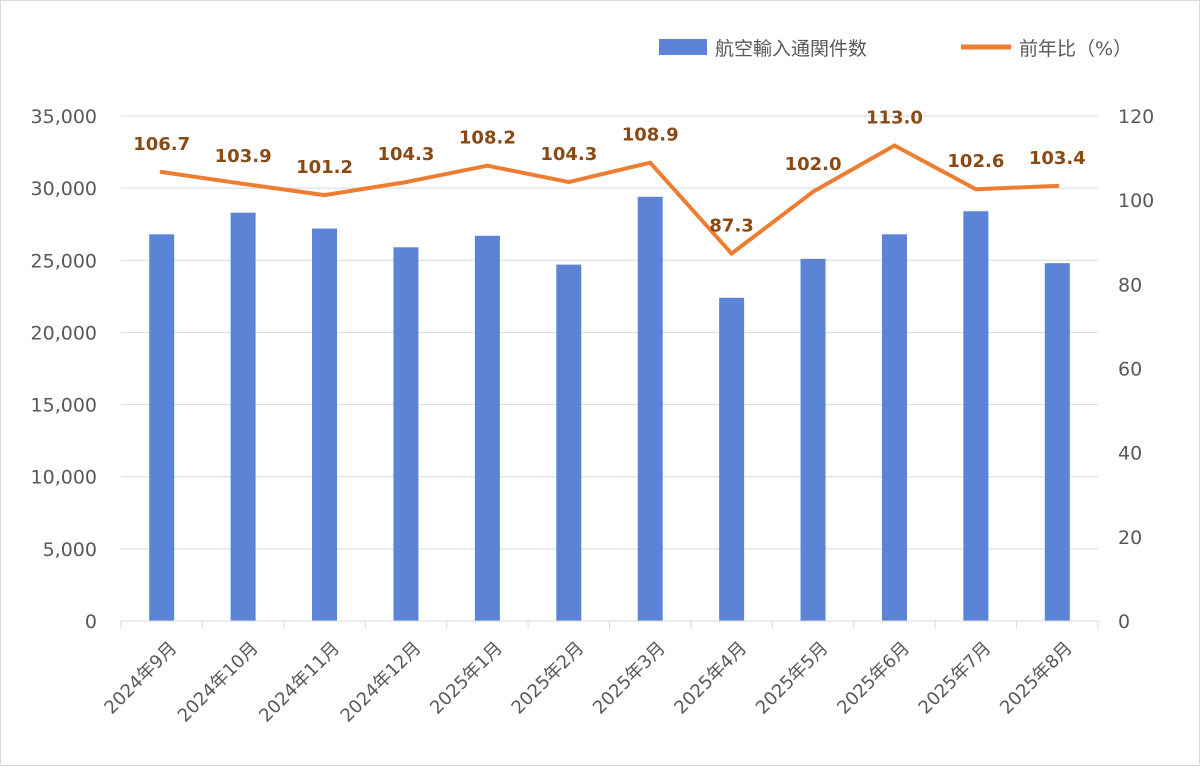  Describe the element at coordinates (710, 678) in the screenshot. I see `x-category-label: 2025年4月` at that location.